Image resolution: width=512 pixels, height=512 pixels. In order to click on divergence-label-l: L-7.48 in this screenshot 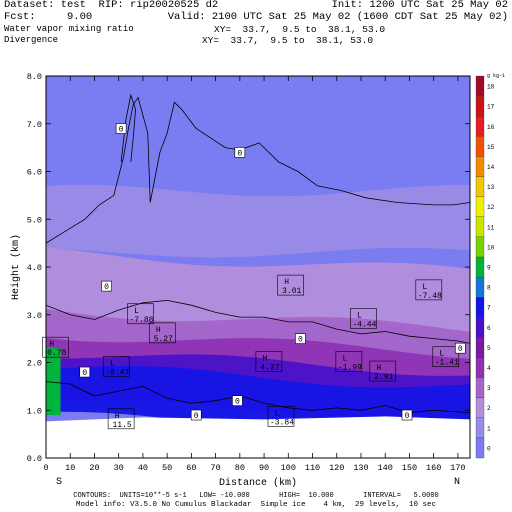, I will do `click(429, 290)`.